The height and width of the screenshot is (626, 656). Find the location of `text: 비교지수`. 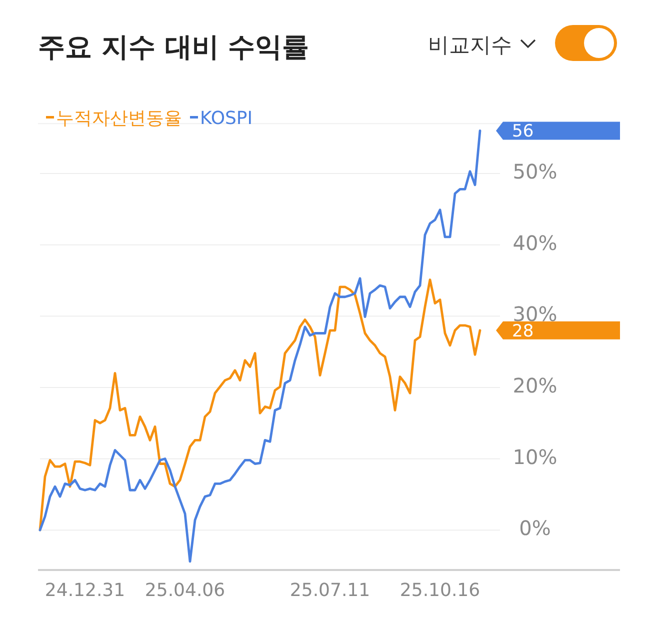

text: 비교지수 is located at coordinates (470, 45).